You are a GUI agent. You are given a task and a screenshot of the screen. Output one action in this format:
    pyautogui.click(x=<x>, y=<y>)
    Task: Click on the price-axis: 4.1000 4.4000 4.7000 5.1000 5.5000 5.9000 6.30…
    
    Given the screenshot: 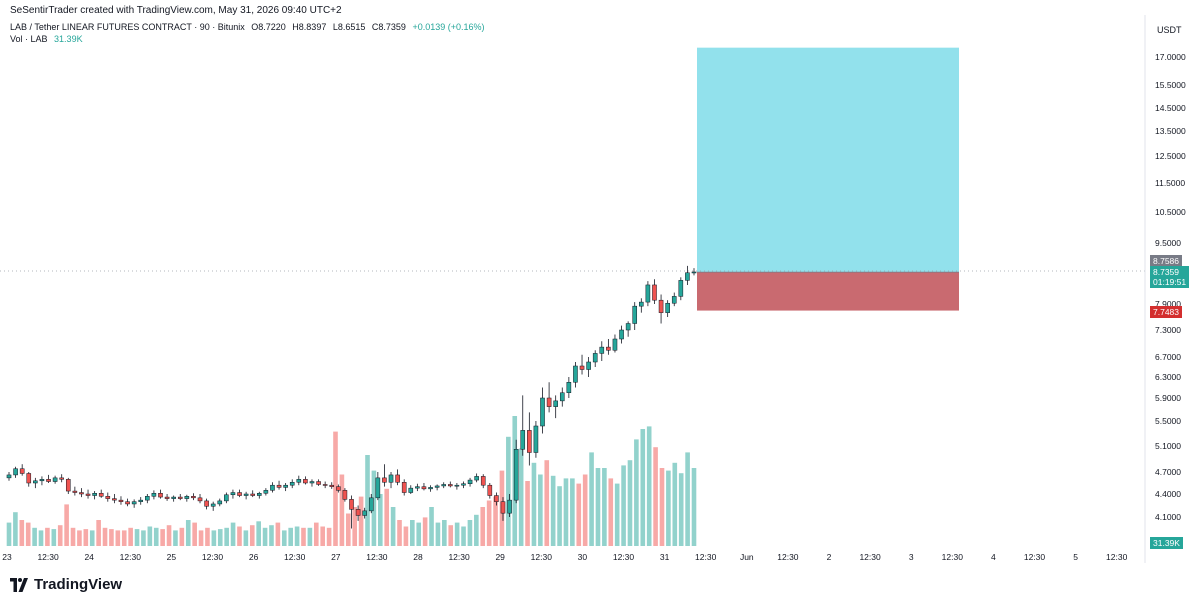 What is the action you would take?
    pyautogui.click(x=1170, y=287)
    